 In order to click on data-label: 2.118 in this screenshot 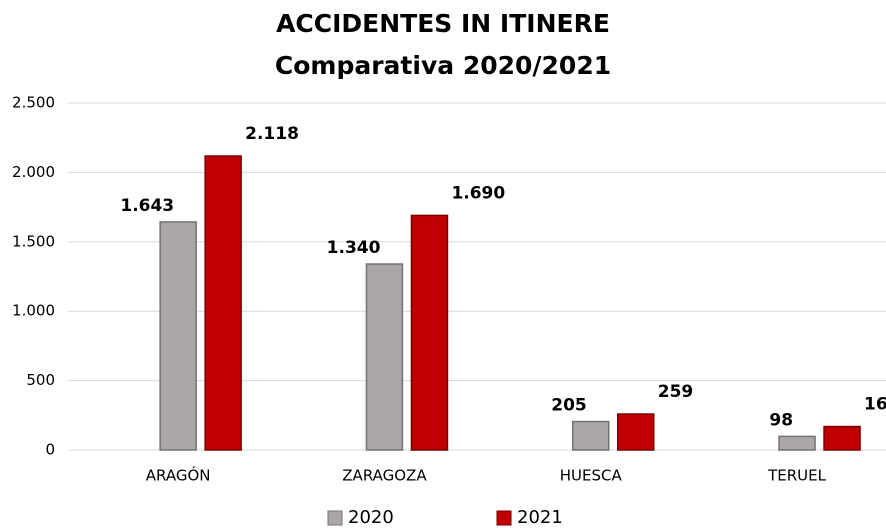, I will do `click(272, 134)`.